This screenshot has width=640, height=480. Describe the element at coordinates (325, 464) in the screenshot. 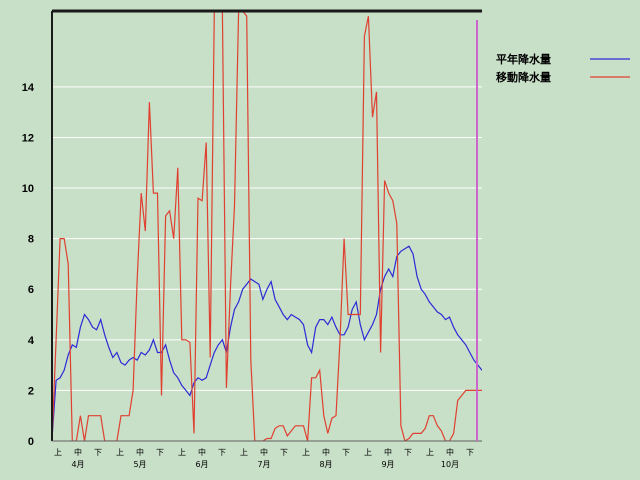

I see `x-tick-month: 8月` at that location.